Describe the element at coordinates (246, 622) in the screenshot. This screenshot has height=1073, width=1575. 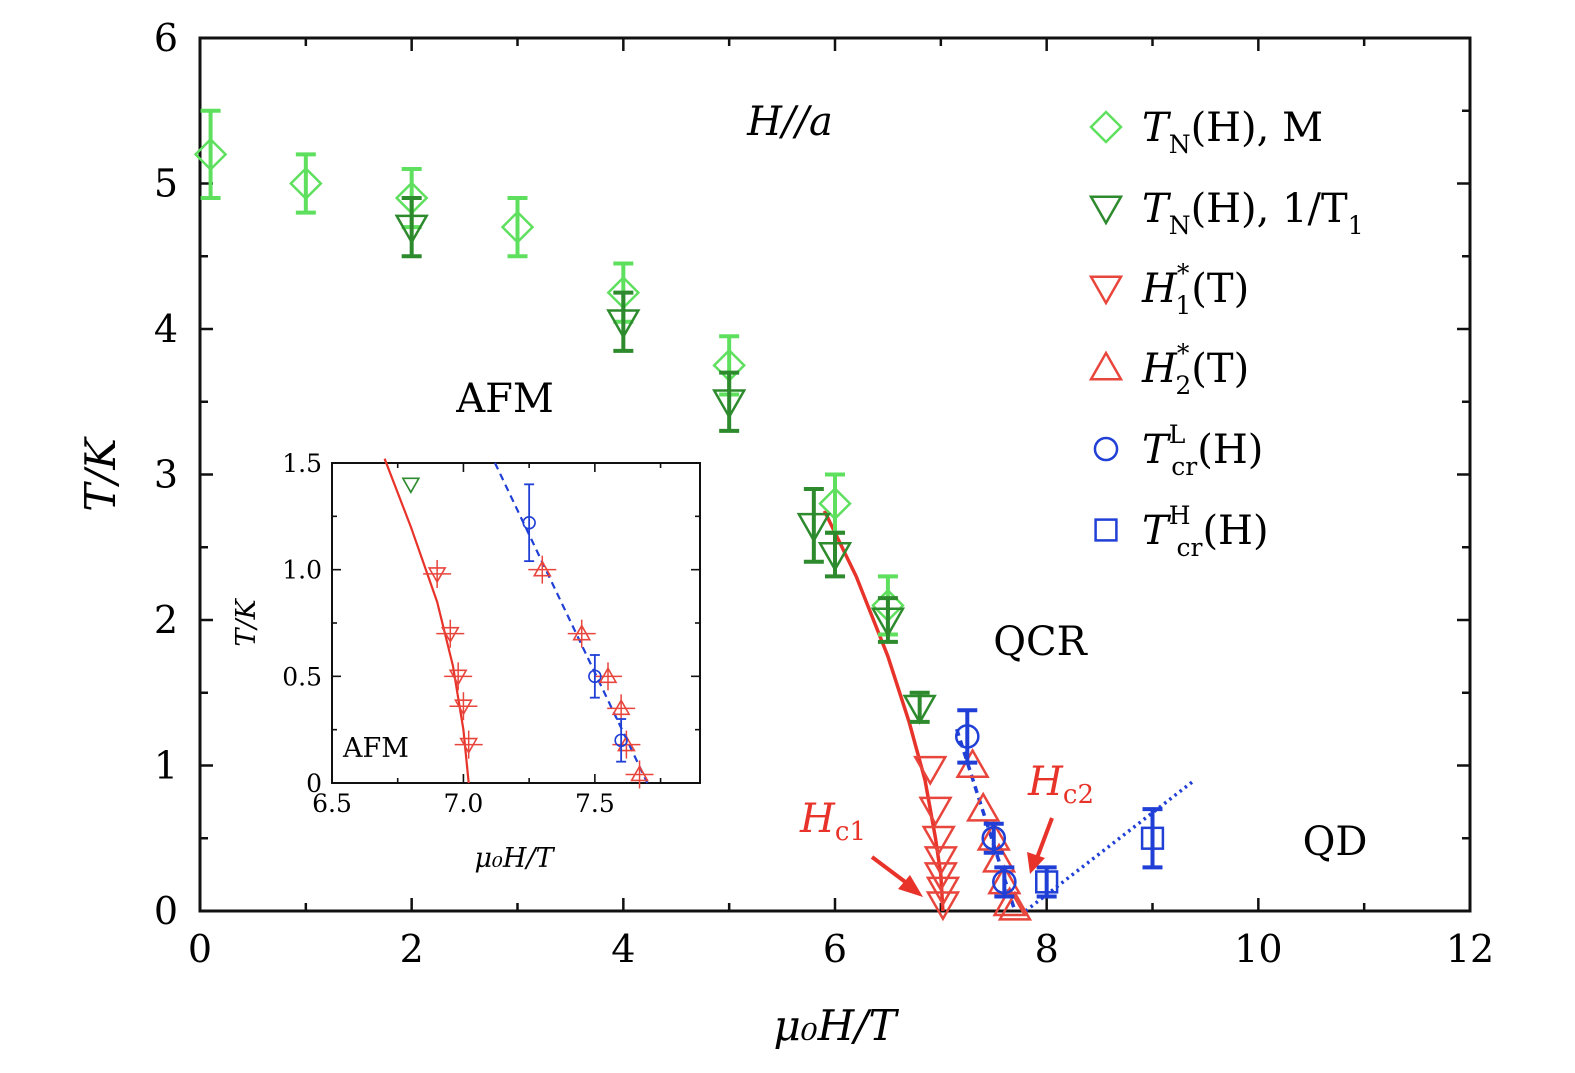
I see `inset-y-axis-label: T/K` at that location.